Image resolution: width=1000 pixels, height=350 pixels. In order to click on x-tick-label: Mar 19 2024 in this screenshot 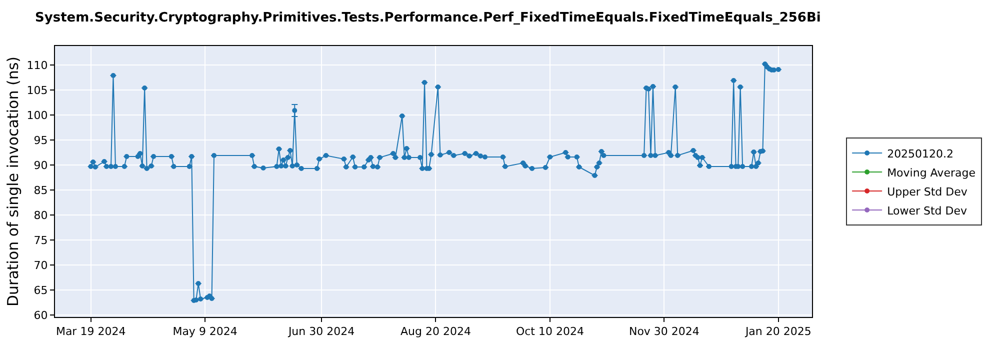, I will do `click(91, 331)`.